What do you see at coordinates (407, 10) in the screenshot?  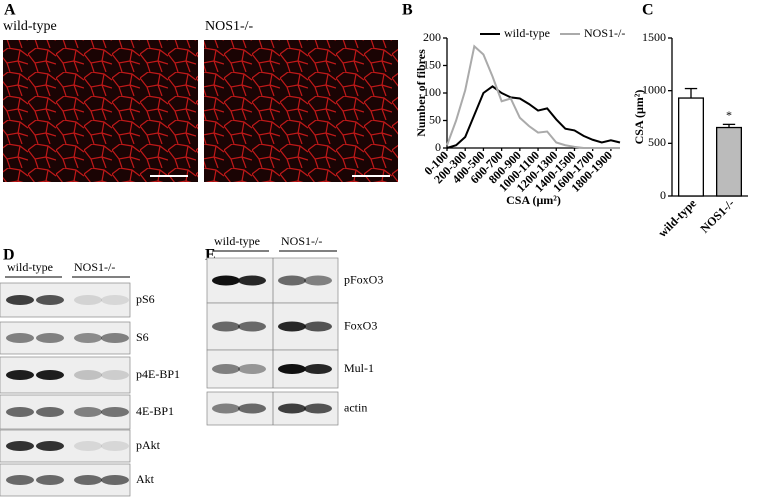 I see `panel-label: B` at bounding box center [407, 10].